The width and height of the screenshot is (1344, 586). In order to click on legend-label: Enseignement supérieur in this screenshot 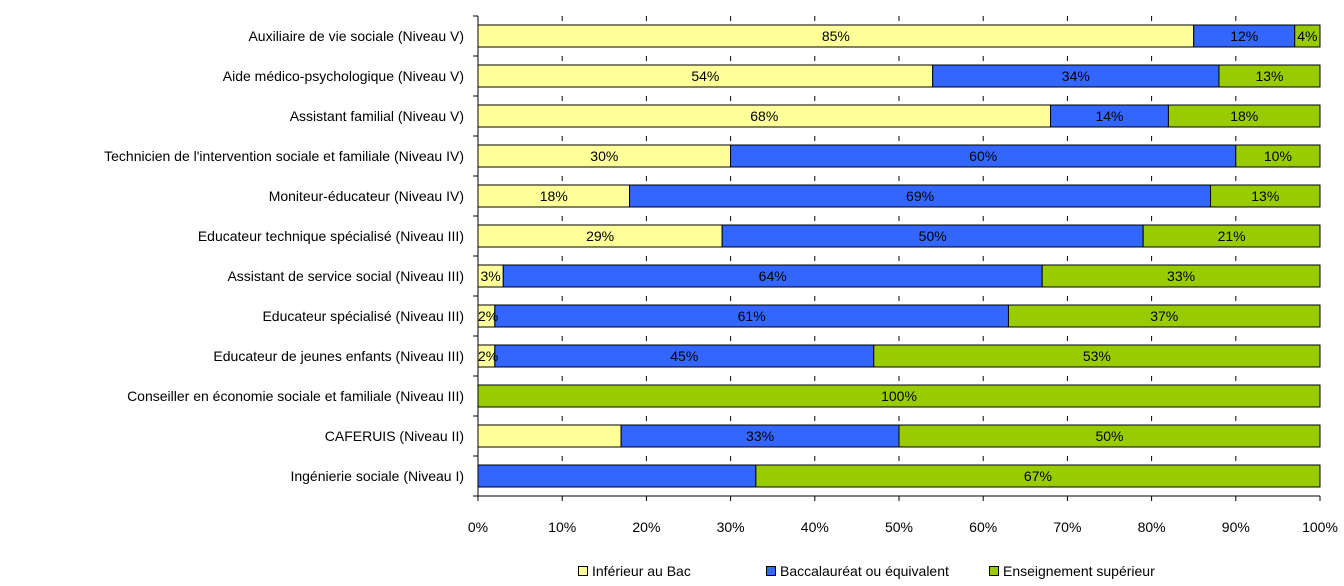, I will do `click(1079, 571)`.